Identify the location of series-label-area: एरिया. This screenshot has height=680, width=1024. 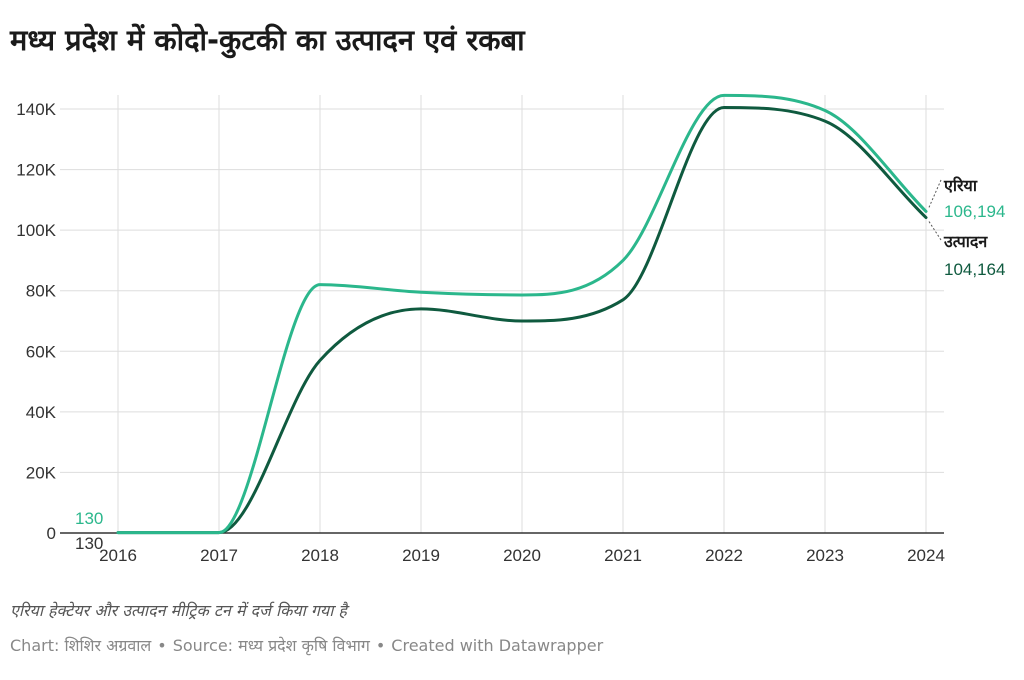
(960, 185).